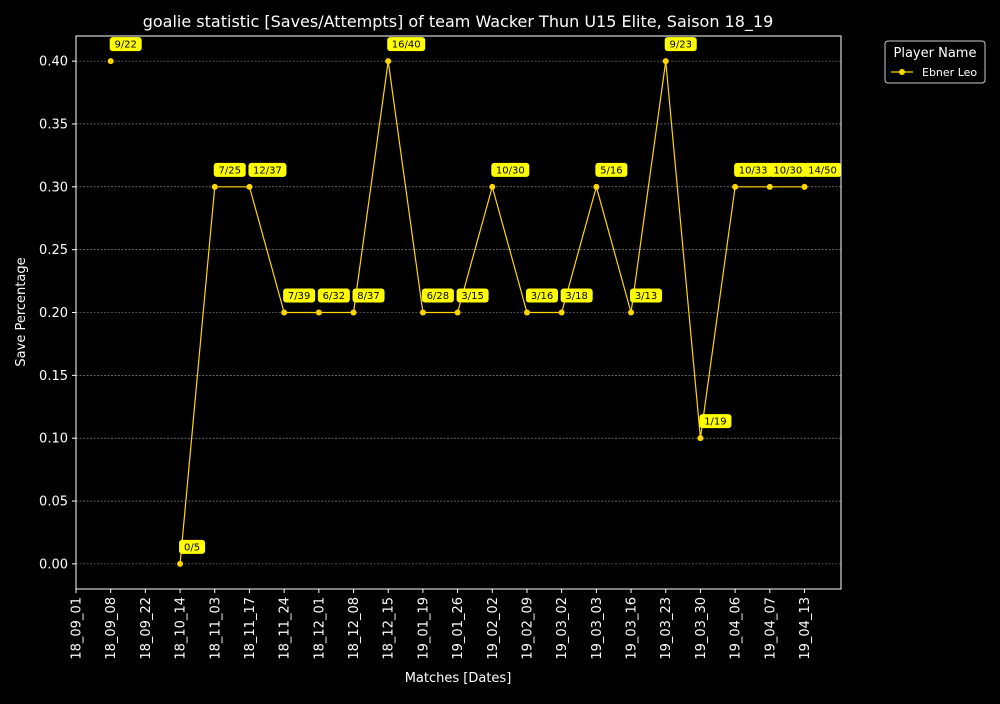 This screenshot has width=1000, height=704. I want to click on x-axis-label: Matches [Dates], so click(458, 678).